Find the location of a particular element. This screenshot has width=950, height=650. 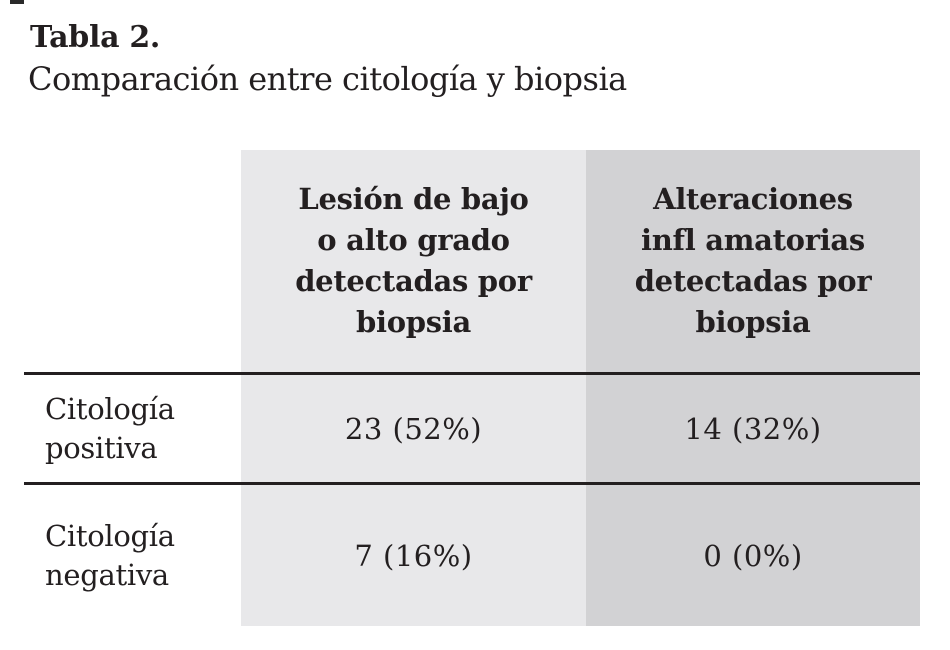

table-caption: Comparación entre citología y biopsia is located at coordinates (327, 79).